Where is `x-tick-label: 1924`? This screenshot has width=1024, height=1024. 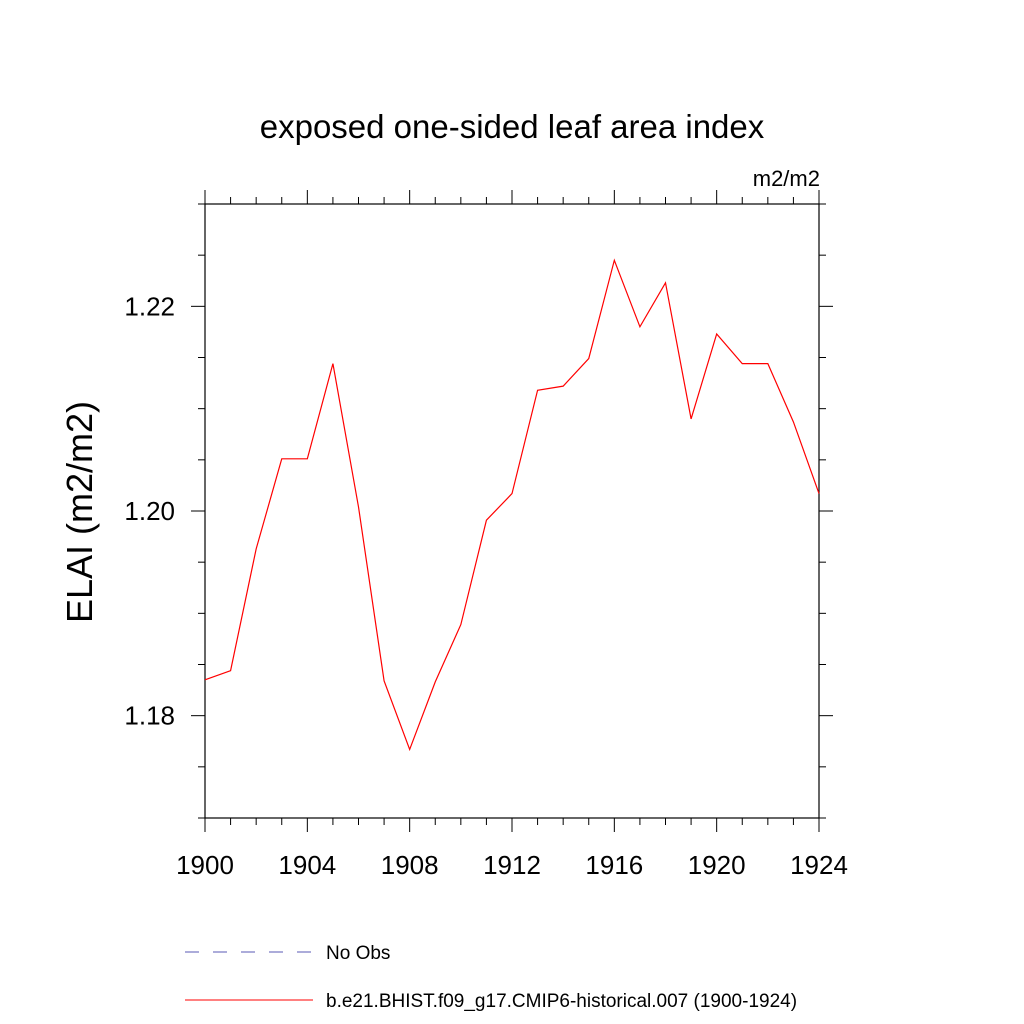
x-tick-label: 1924 is located at coordinates (819, 865).